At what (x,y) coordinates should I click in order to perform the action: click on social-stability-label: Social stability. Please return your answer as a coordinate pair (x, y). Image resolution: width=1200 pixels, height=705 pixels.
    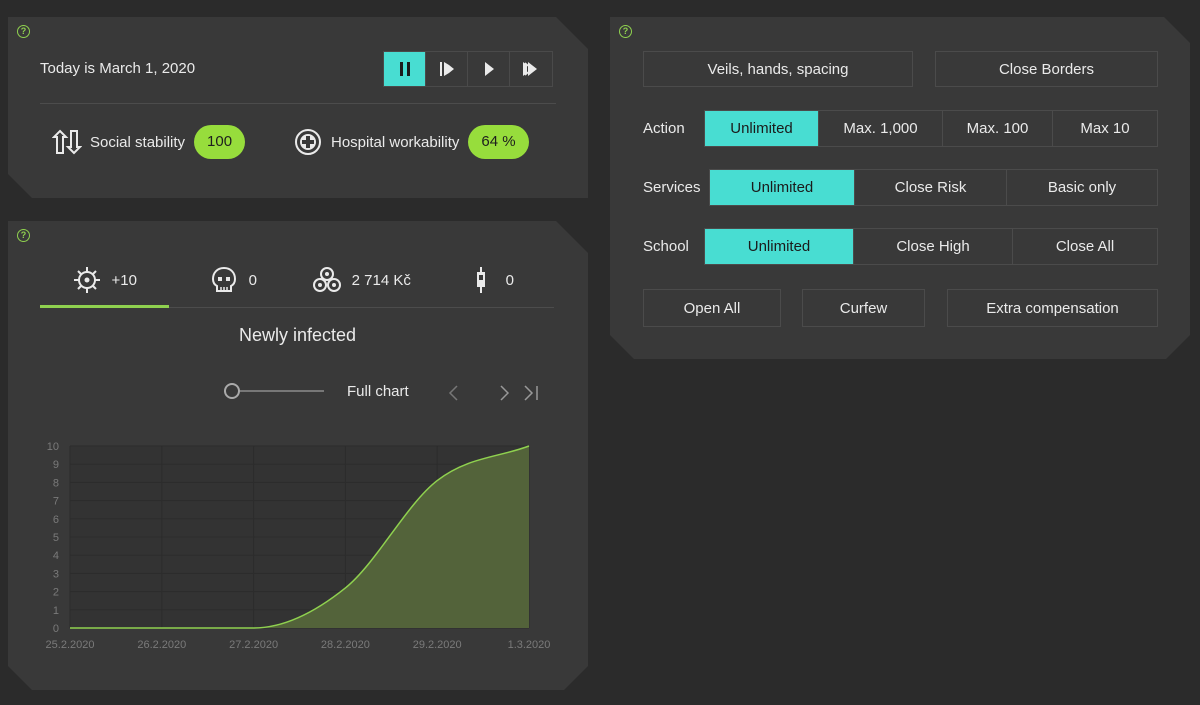
    Looking at the image, I should click on (138, 142).